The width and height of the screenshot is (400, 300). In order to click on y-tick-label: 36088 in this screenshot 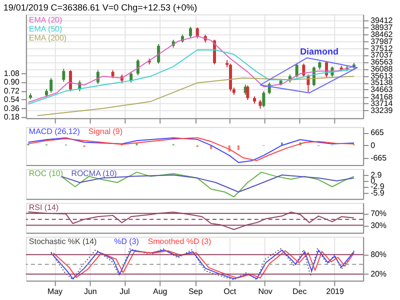, I will do `click(382, 69)`.